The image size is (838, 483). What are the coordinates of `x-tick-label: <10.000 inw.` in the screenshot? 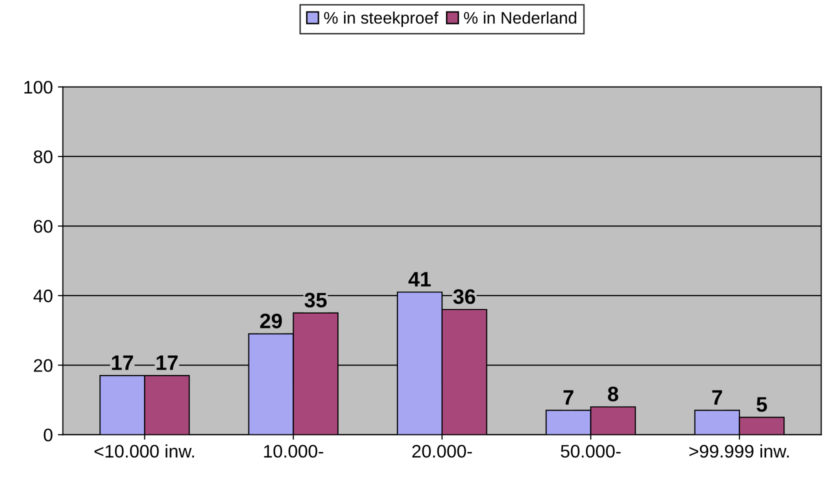 It's located at (144, 451).